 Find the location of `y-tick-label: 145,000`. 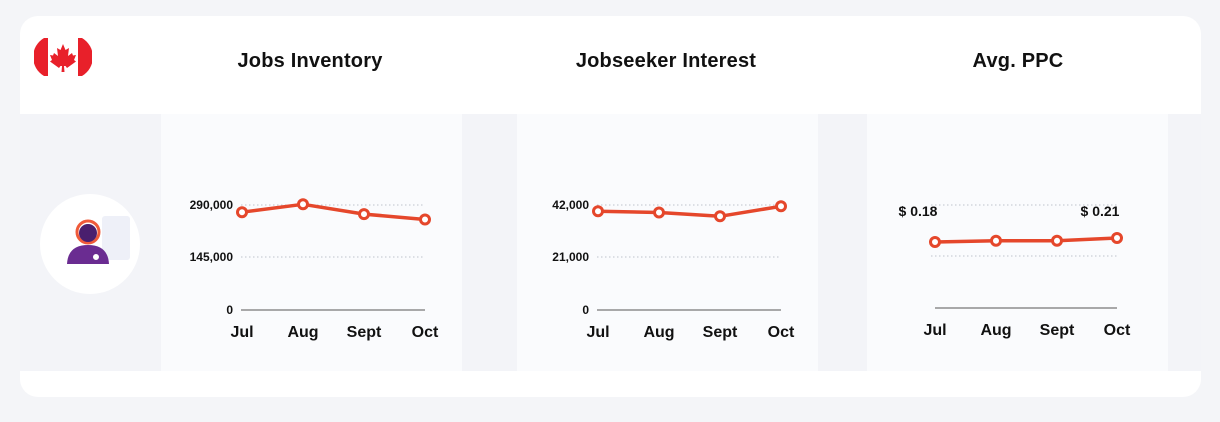

y-tick-label: 145,000 is located at coordinates (212, 257).